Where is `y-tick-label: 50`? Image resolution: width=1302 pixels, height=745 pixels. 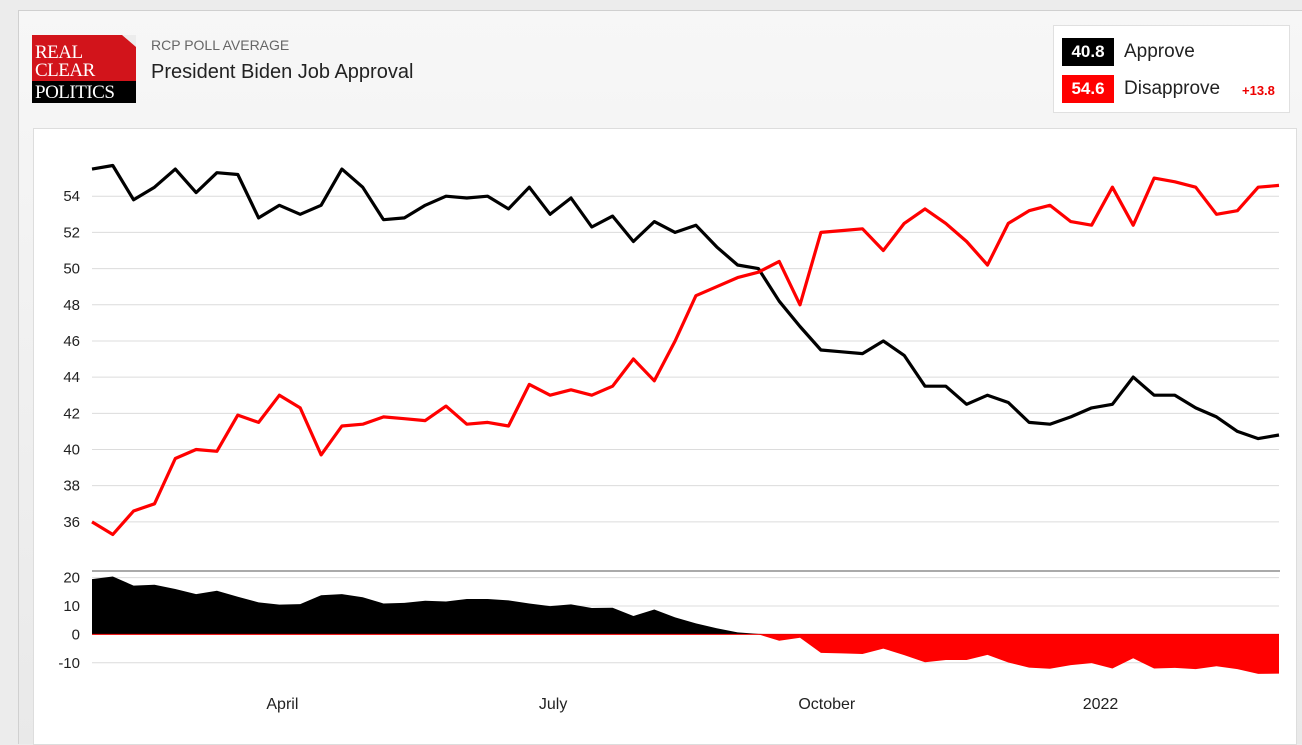
y-tick-label: 50 is located at coordinates (71, 269).